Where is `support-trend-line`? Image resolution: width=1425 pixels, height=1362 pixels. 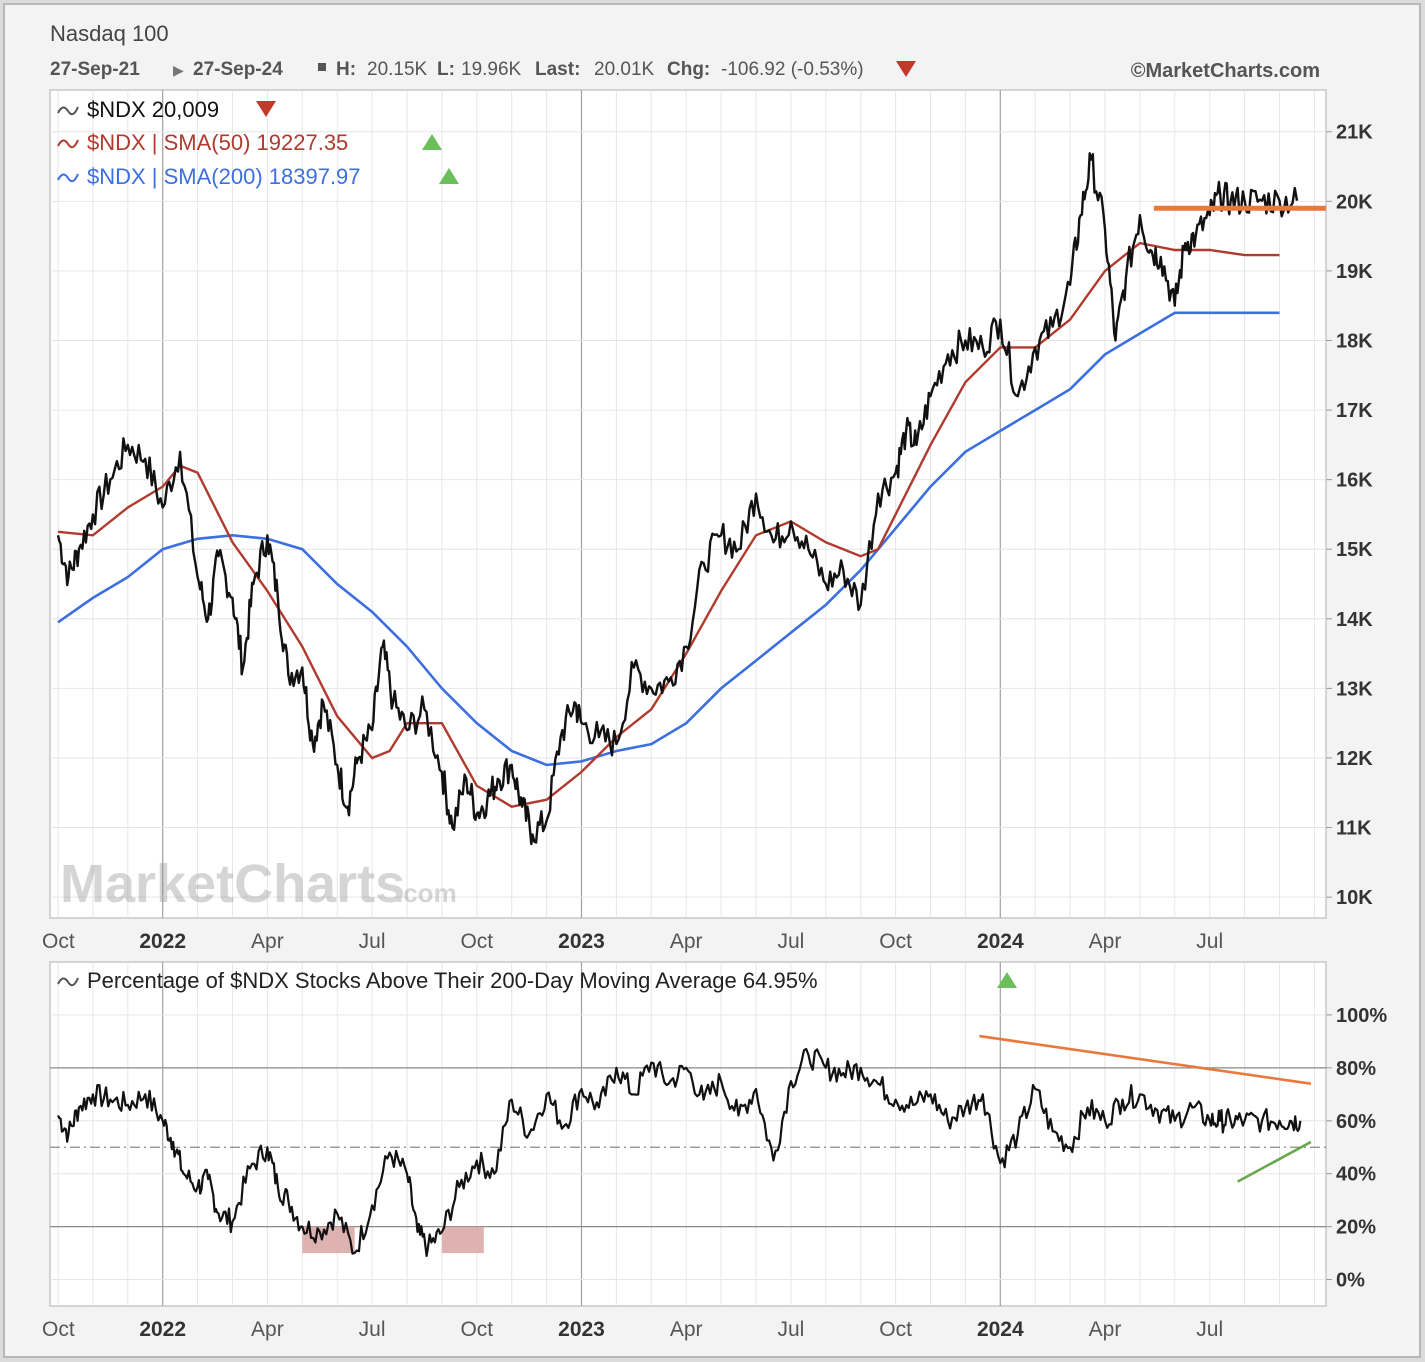
support-trend-line is located at coordinates (1274, 1161).